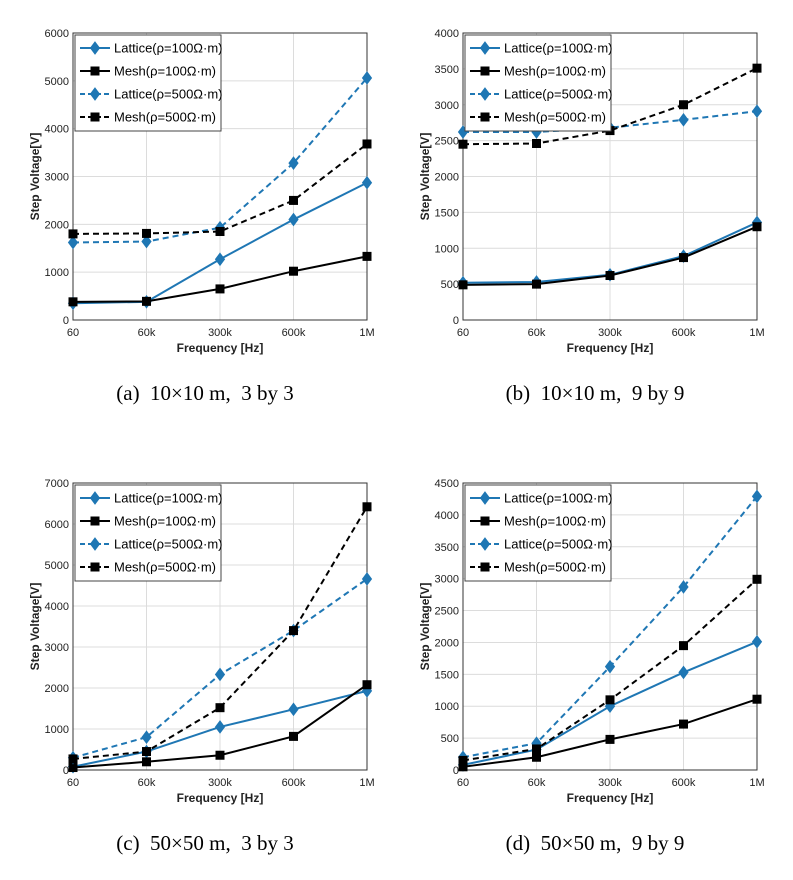 This screenshot has height=880, width=793. I want to click on caption-d: (d) 50×50 m, 9 by 9, so click(595, 843).